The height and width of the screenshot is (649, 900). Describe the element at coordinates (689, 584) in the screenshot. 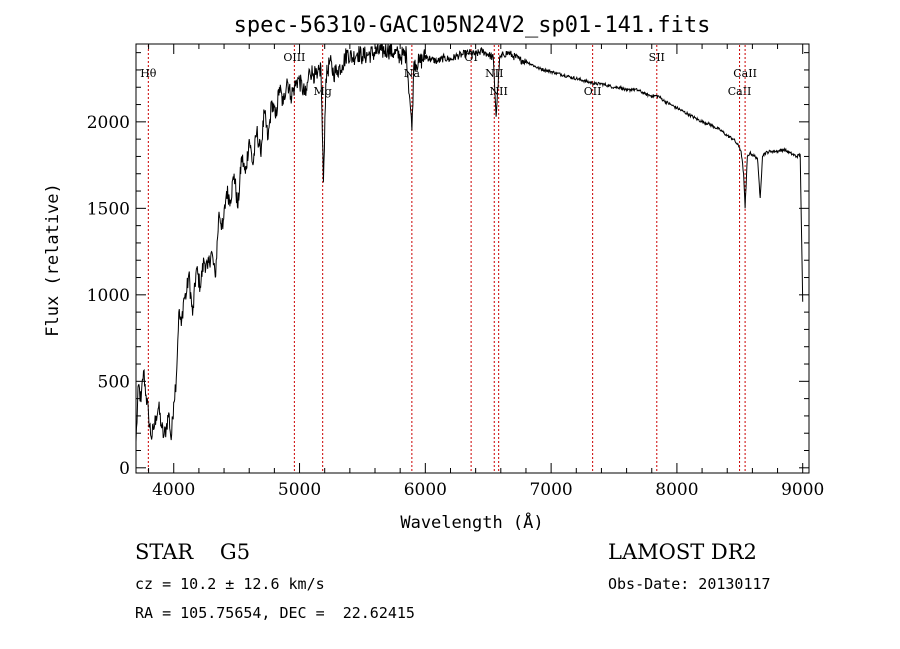

I see `observation-date: Obs-Date: 20130117` at that location.